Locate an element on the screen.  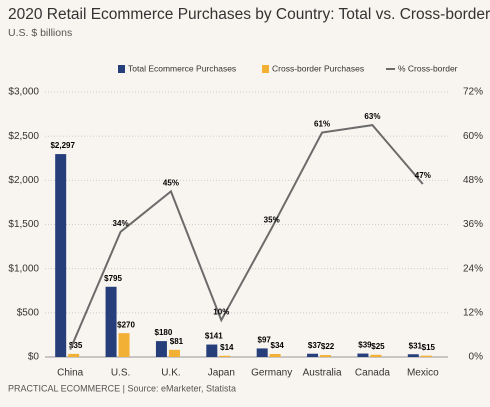
data-label: $141 is located at coordinates (214, 336).